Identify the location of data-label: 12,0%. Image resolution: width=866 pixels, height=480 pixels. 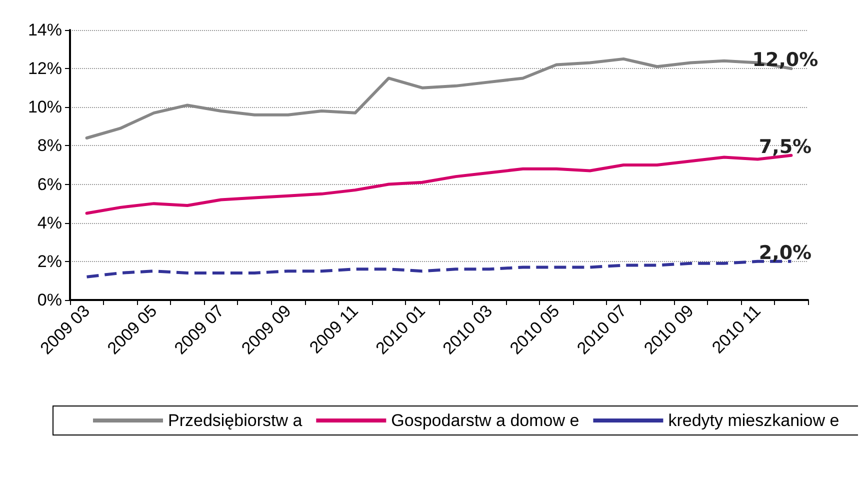
(785, 60).